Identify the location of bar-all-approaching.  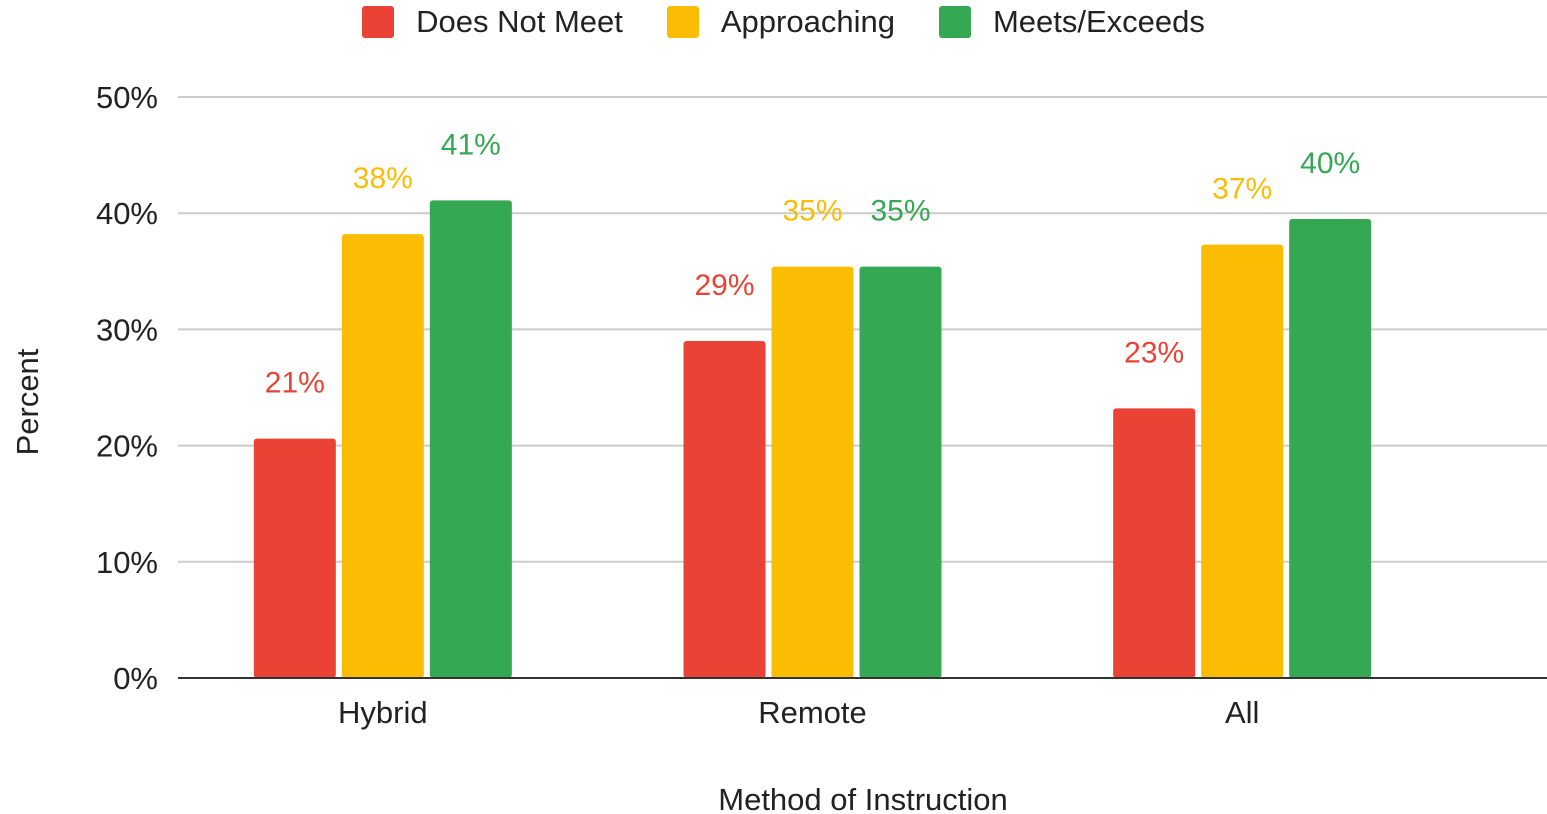
(1242, 461).